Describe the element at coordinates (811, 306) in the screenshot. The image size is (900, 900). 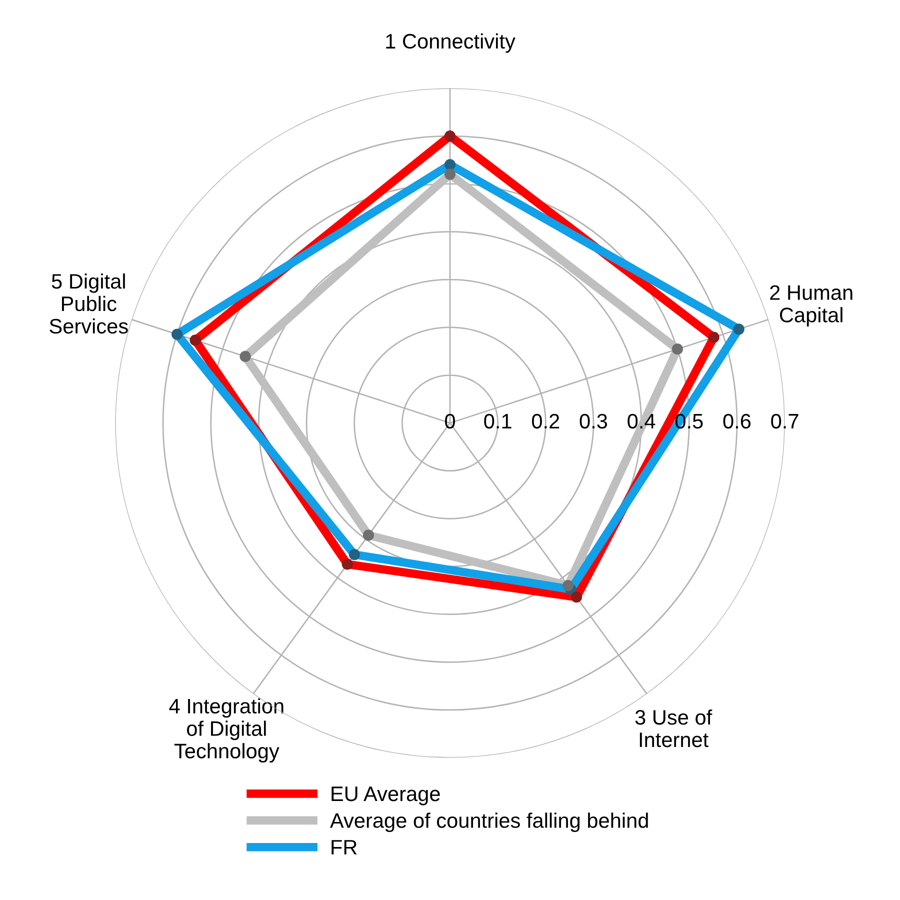
I see `spoke-label: 2 Human Capital` at that location.